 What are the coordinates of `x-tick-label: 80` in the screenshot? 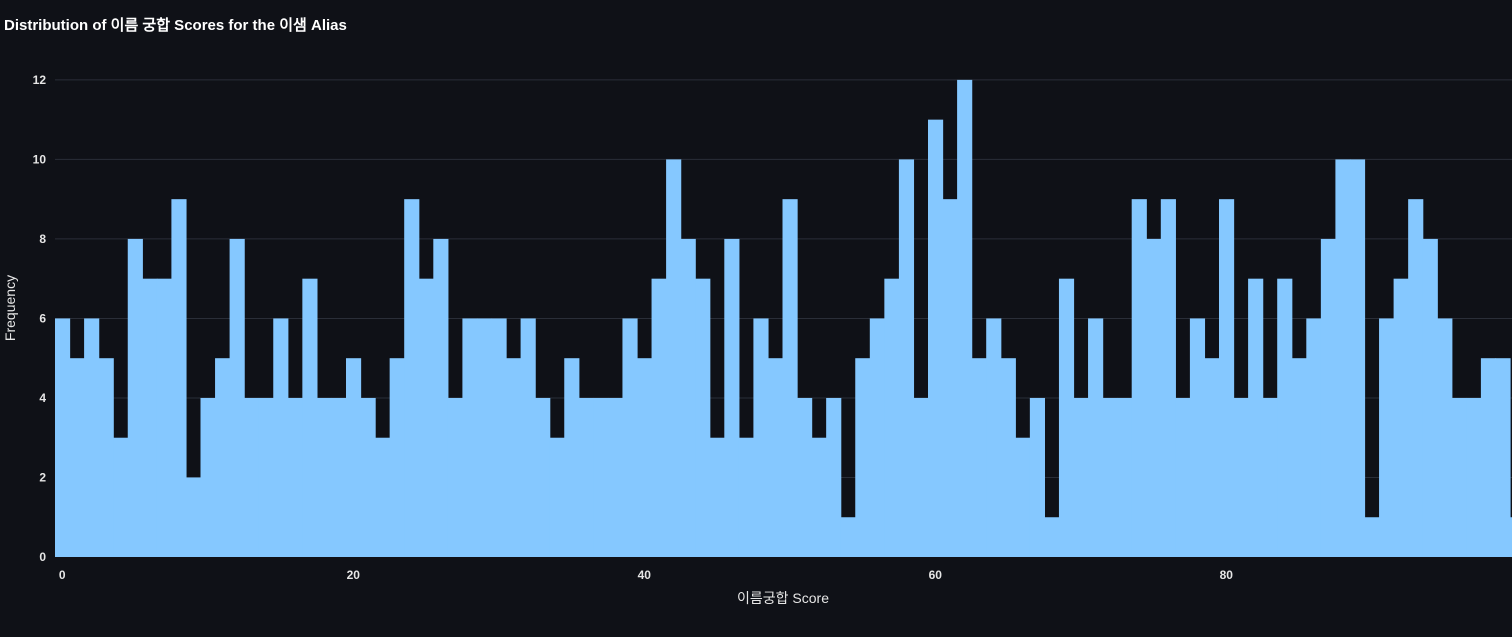 It's located at (1227, 575).